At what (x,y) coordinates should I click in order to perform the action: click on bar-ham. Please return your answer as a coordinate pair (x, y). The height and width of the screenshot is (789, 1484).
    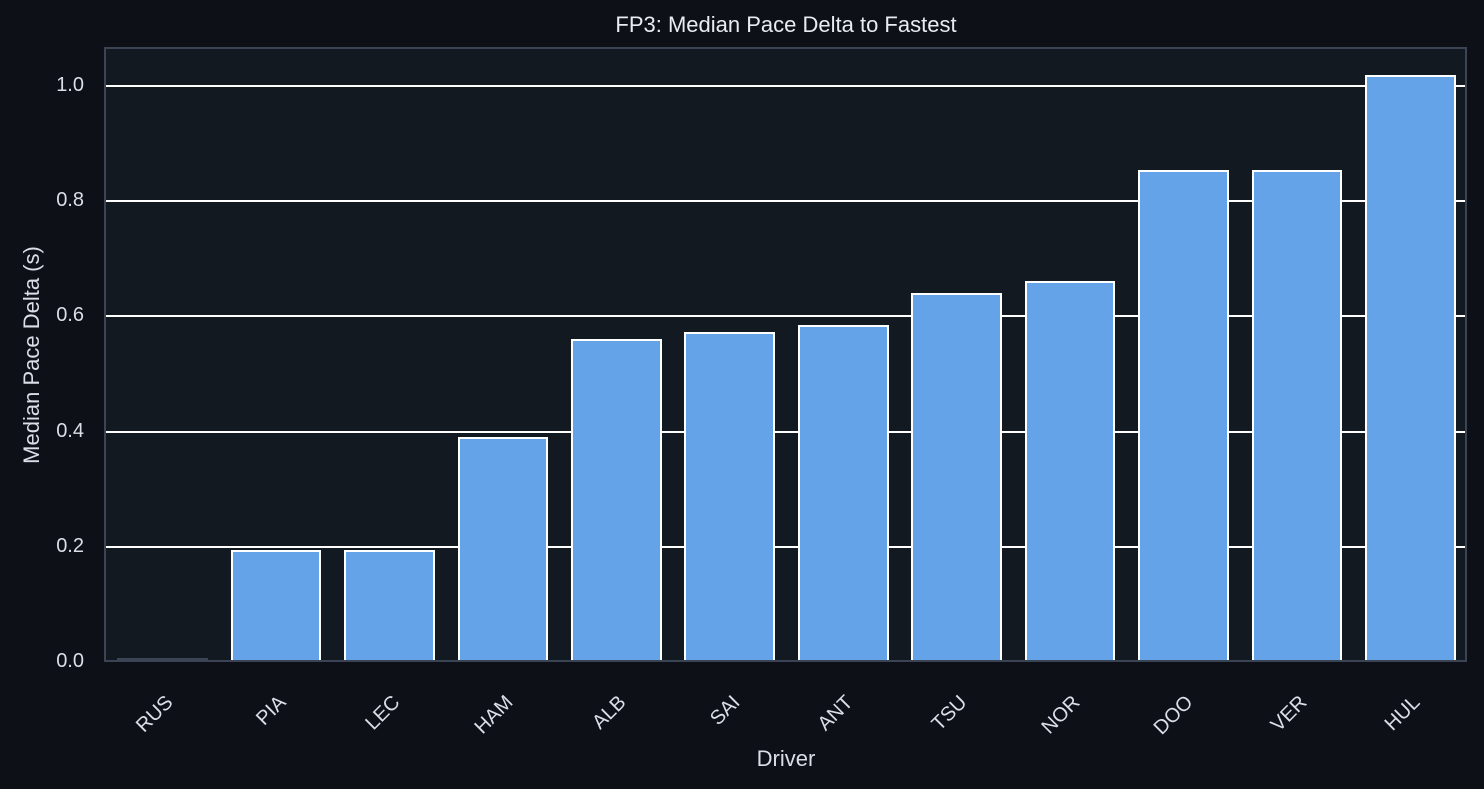
    Looking at the image, I should click on (503, 548).